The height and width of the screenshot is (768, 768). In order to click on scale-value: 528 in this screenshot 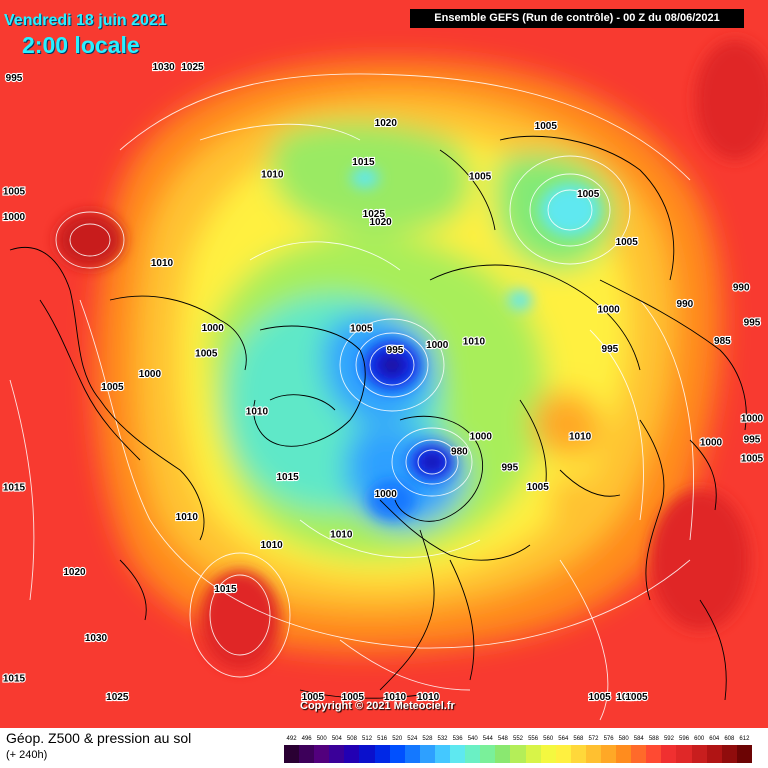, I will do `click(427, 739)`.